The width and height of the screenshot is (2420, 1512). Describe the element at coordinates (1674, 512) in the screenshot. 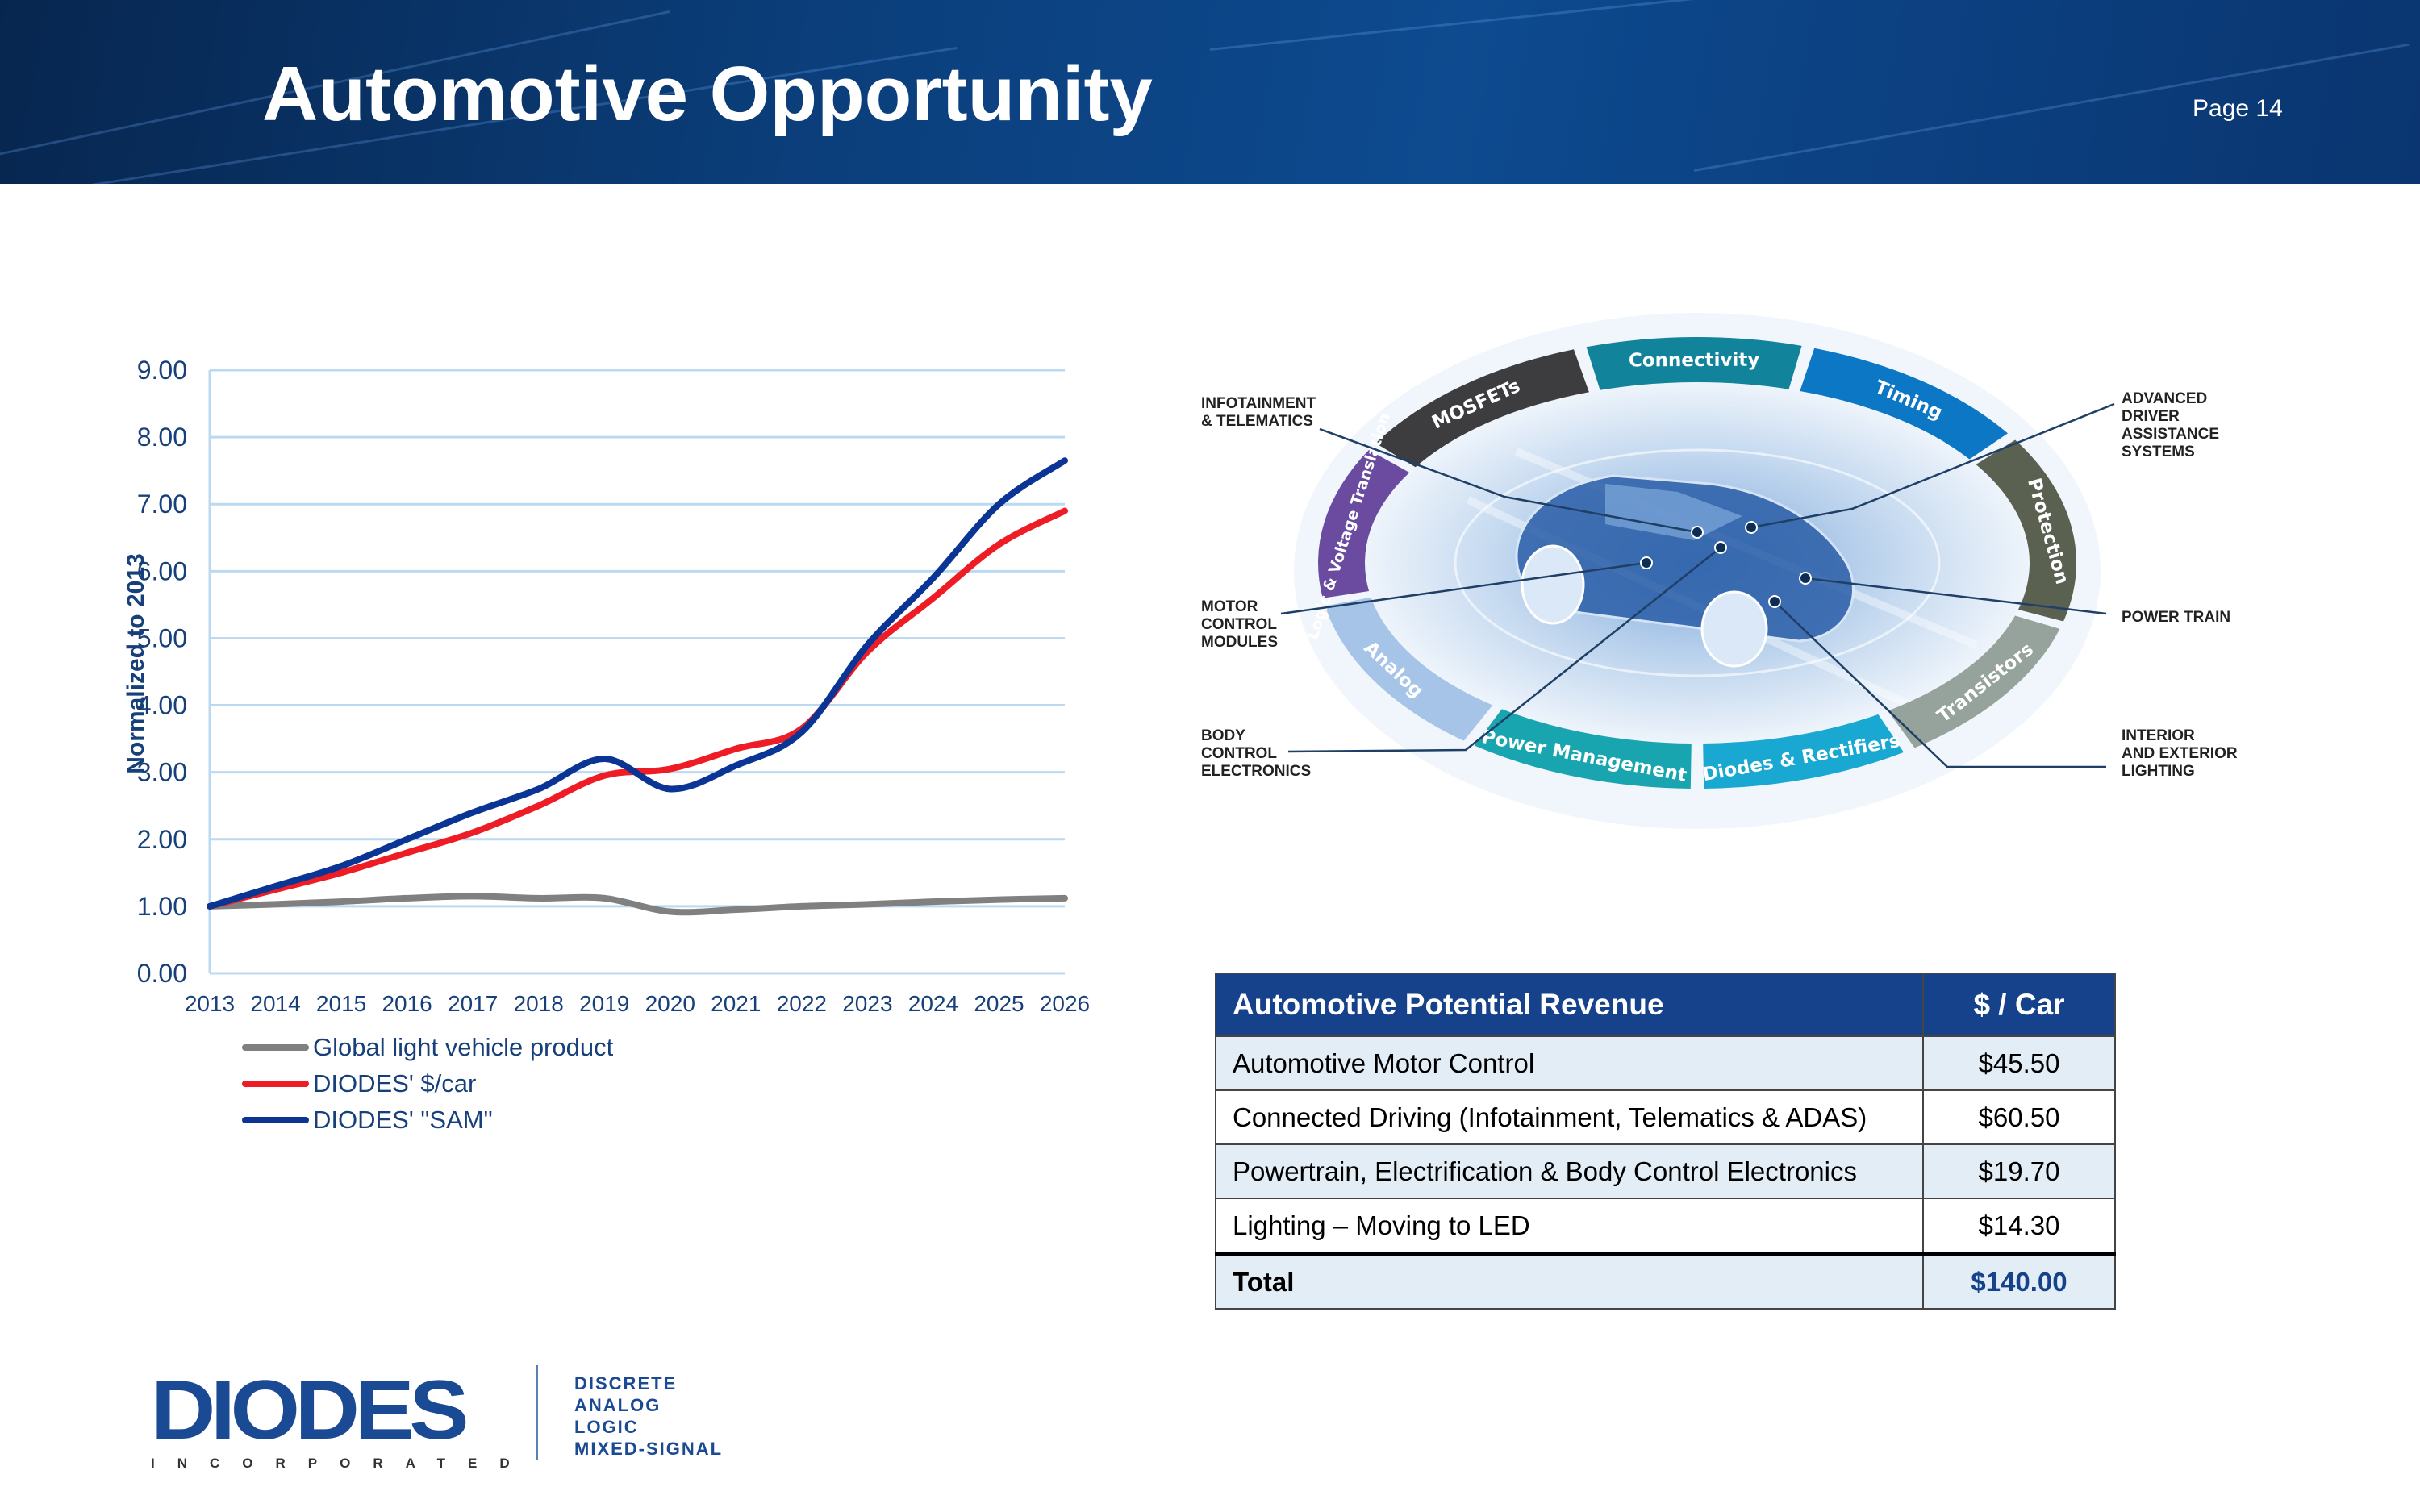

I see `car-windshield` at that location.